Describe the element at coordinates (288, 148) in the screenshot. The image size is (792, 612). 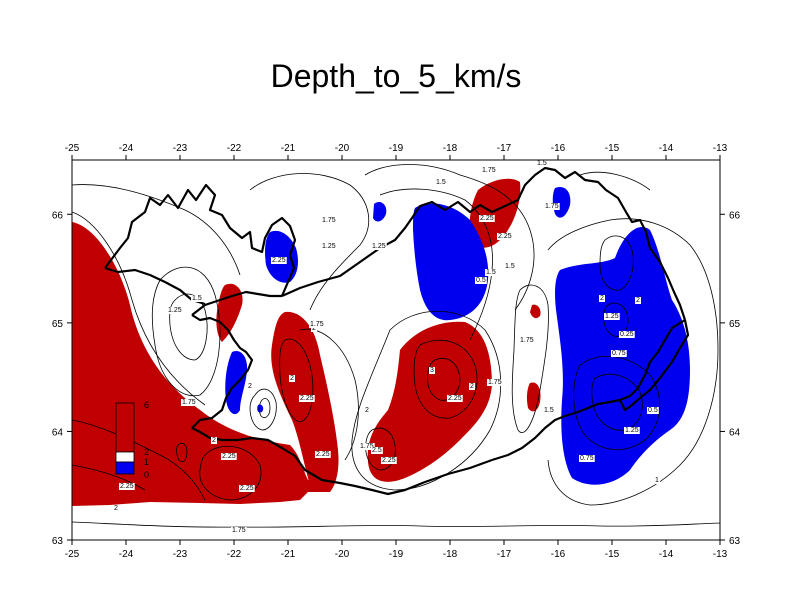
I see `x-tick-label-top: -21` at that location.